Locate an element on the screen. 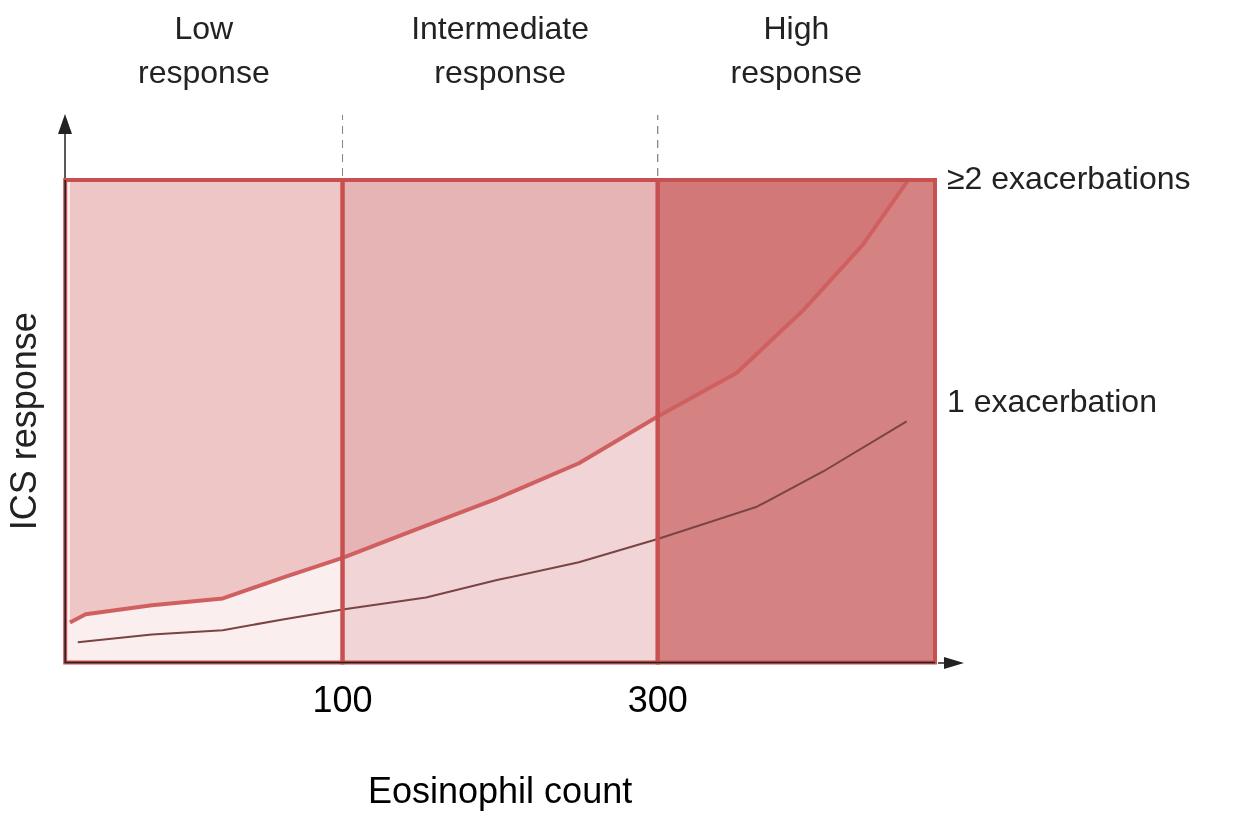 The width and height of the screenshot is (1247, 819). x-tick-label: 100 is located at coordinates (342, 700).